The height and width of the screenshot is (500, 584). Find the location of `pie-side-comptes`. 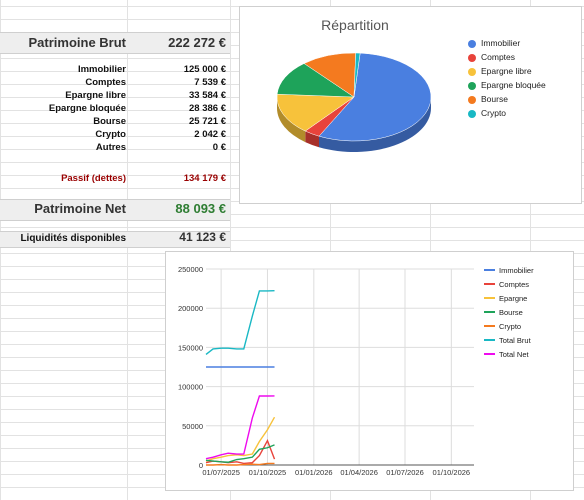

pie-side-comptes is located at coordinates (312, 139).